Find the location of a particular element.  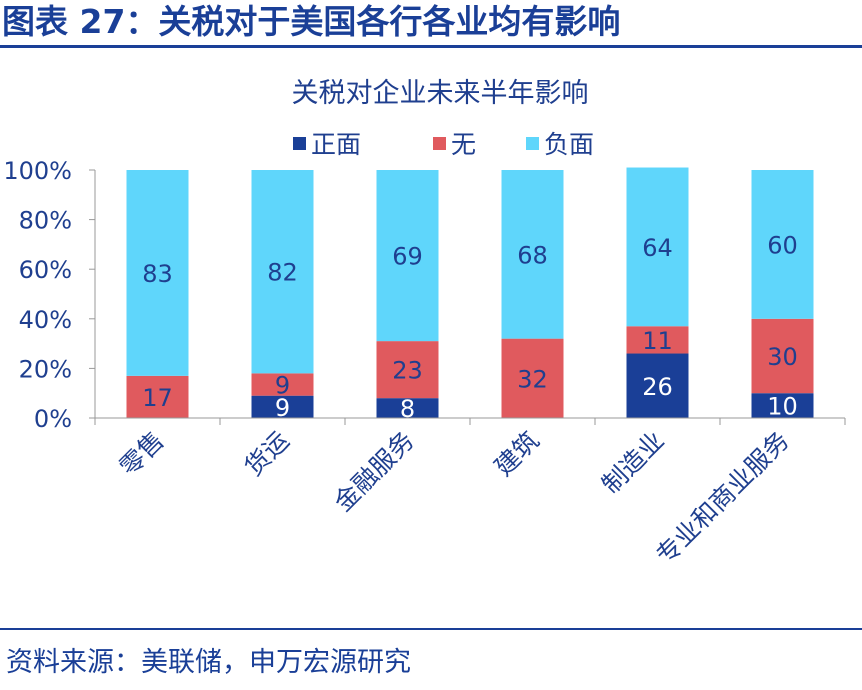

legend-label-0: 正面 is located at coordinates (336, 144).